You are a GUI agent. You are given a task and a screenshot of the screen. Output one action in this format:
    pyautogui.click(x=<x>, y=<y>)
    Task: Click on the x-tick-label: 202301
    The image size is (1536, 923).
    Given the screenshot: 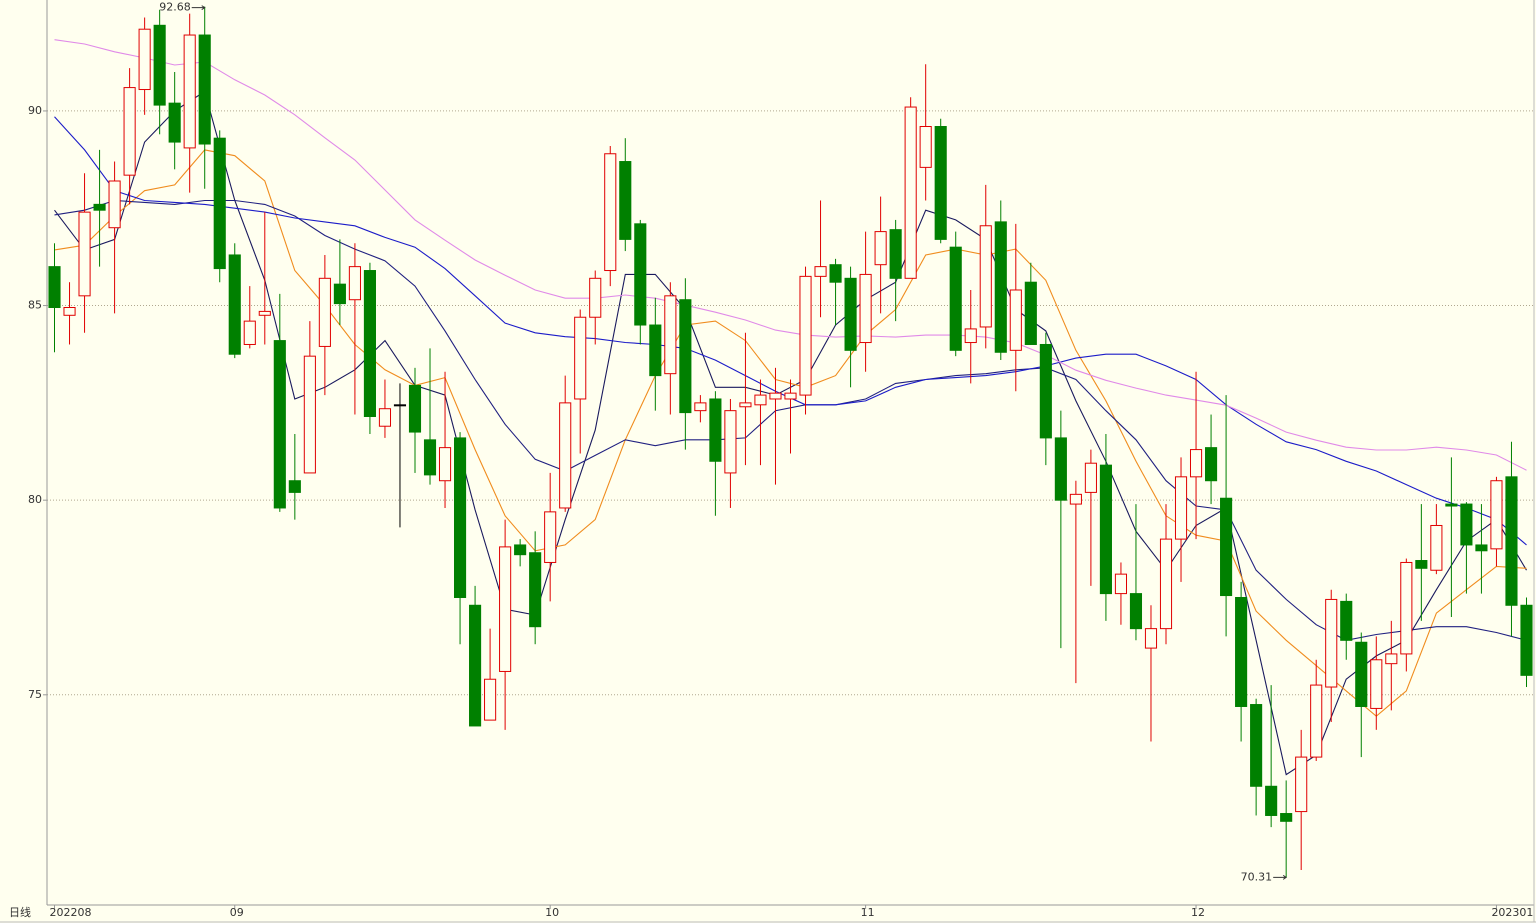 What is the action you would take?
    pyautogui.click(x=1512, y=912)
    